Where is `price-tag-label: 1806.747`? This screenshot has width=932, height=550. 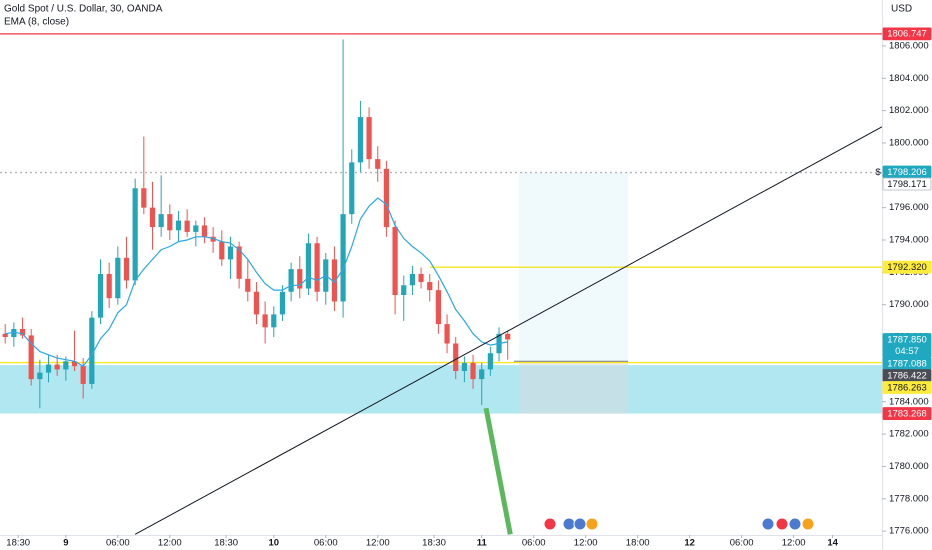 price-tag-label: 1806.747 is located at coordinates (907, 34).